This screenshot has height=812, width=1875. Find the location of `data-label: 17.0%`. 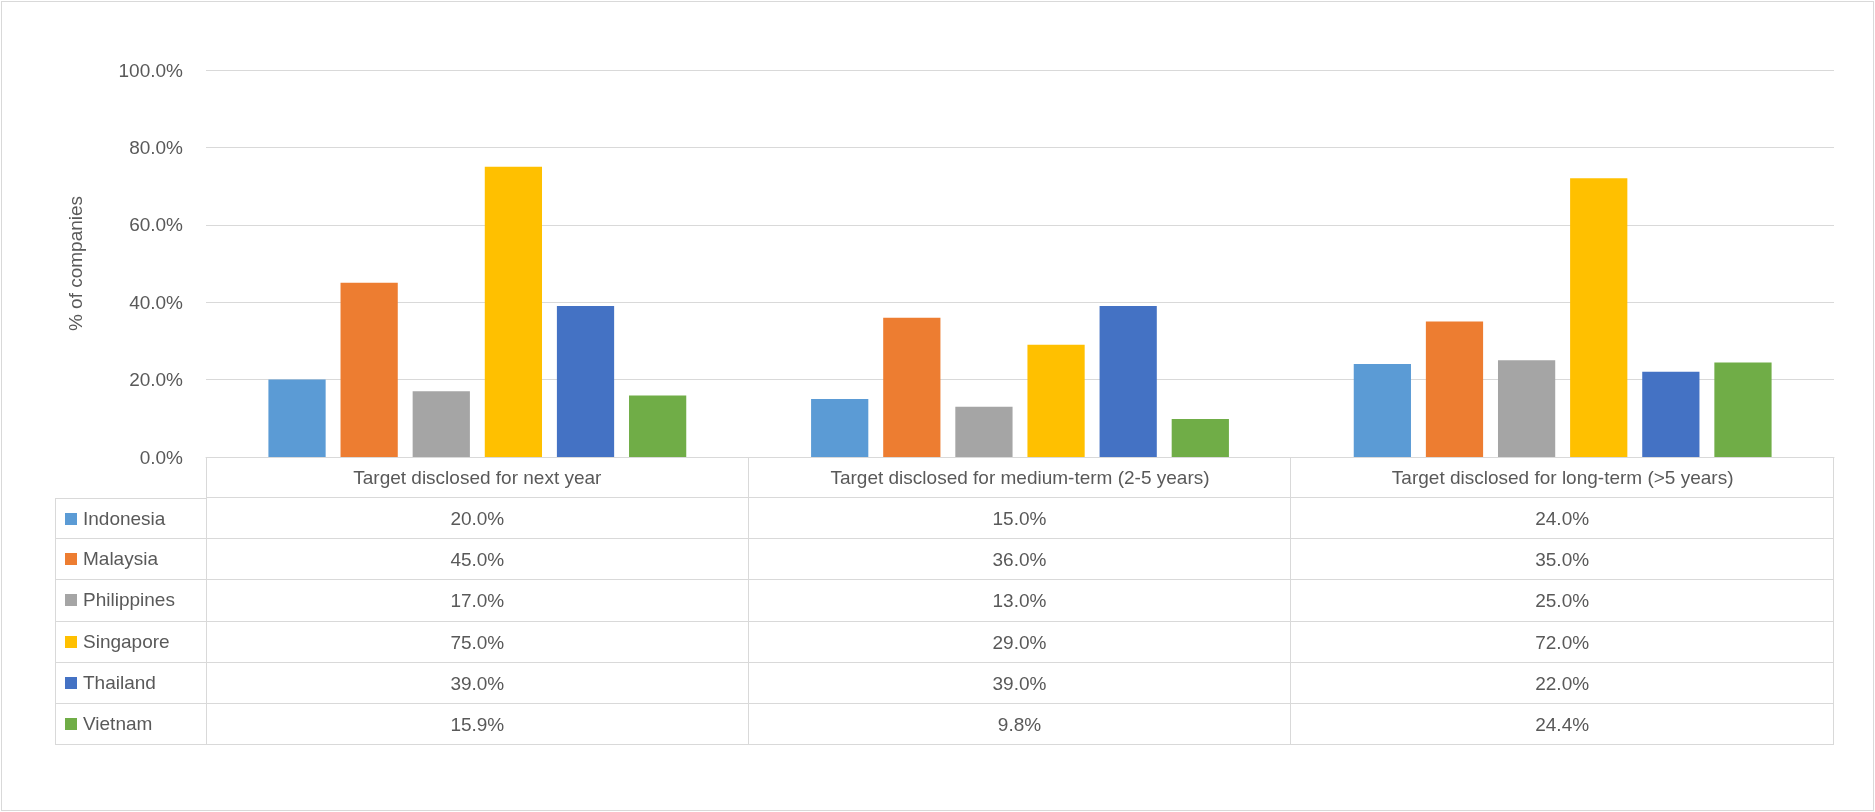

data-label: 17.0% is located at coordinates (477, 601).